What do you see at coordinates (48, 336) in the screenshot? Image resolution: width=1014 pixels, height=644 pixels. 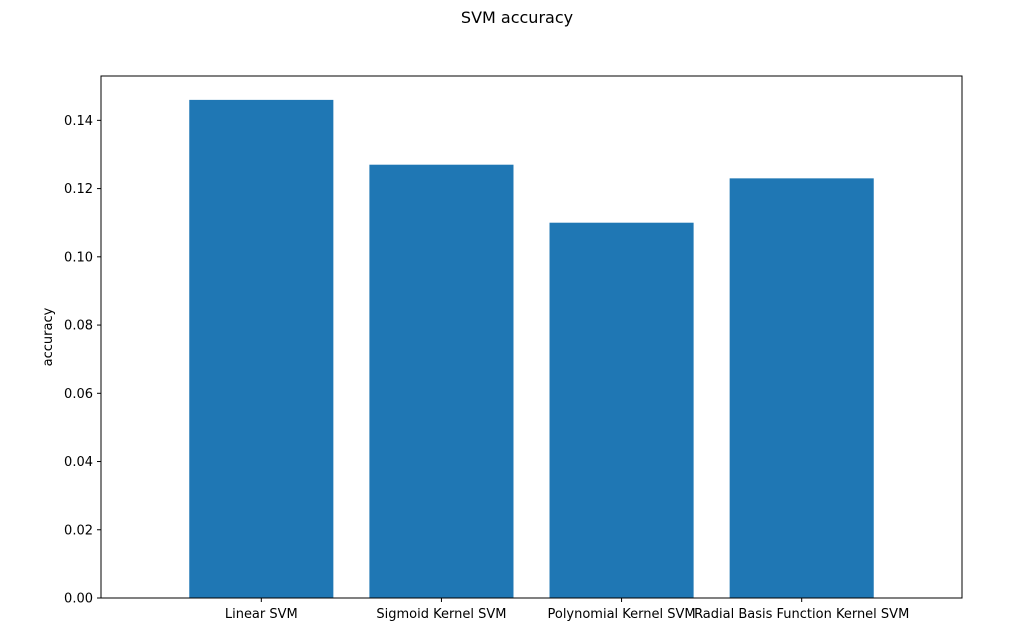 I see `y-axis-label: accuracy` at bounding box center [48, 336].